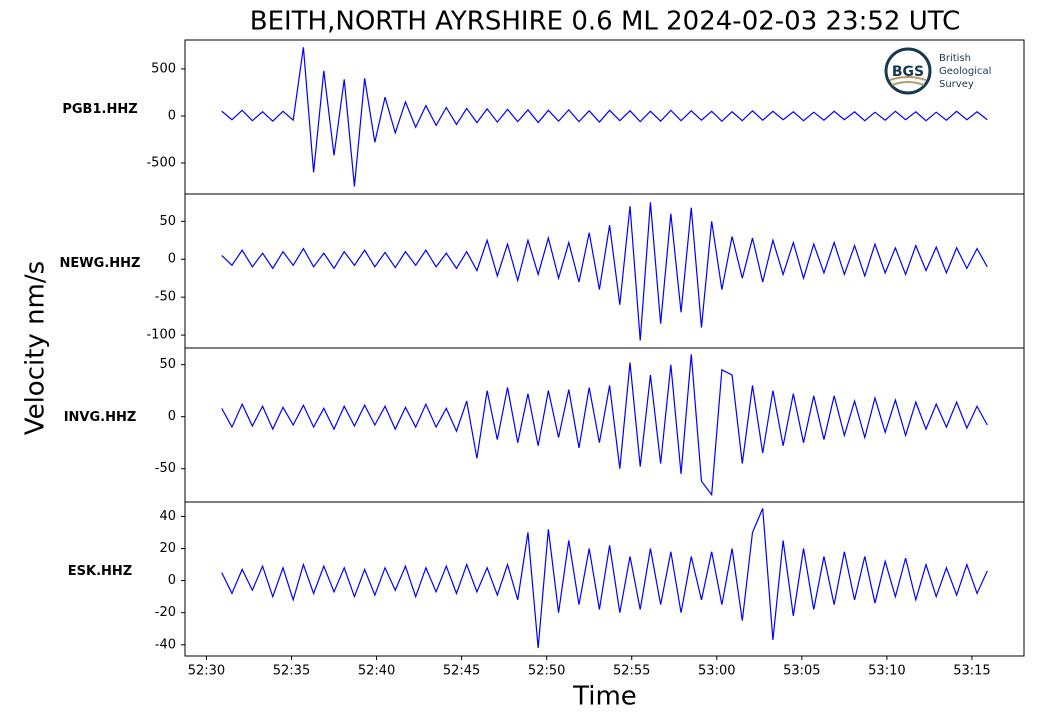 Image resolution: width=1046 pixels, height=723 pixels. Describe the element at coordinates (801, 671) in the screenshot. I see `x-tick-label: 53:05` at that location.